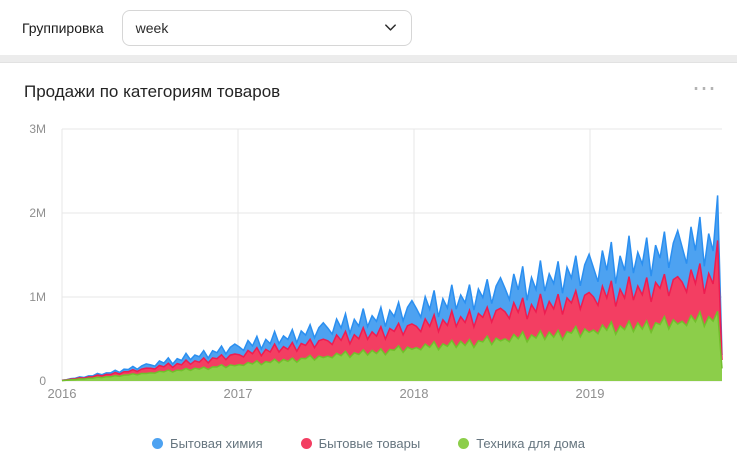  What do you see at coordinates (63, 27) in the screenshot?
I see `grouping-label: Группировка` at bounding box center [63, 27].